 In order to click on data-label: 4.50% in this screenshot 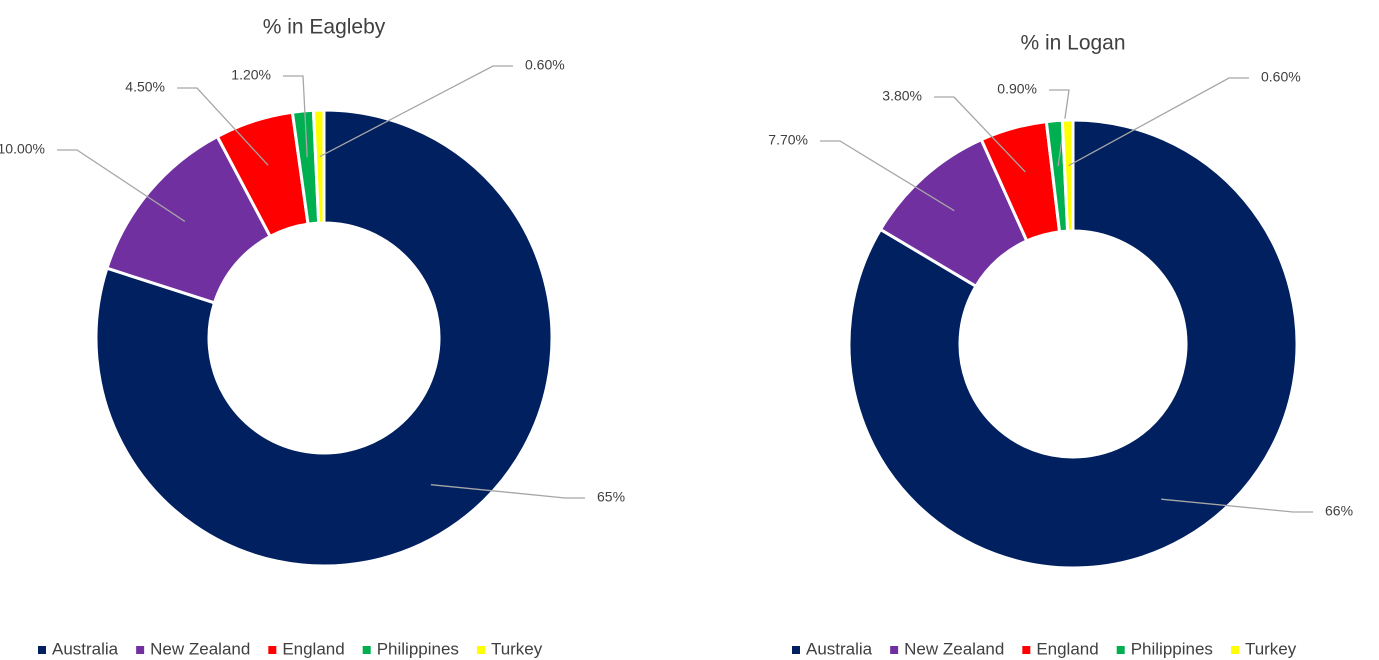, I will do `click(145, 87)`.